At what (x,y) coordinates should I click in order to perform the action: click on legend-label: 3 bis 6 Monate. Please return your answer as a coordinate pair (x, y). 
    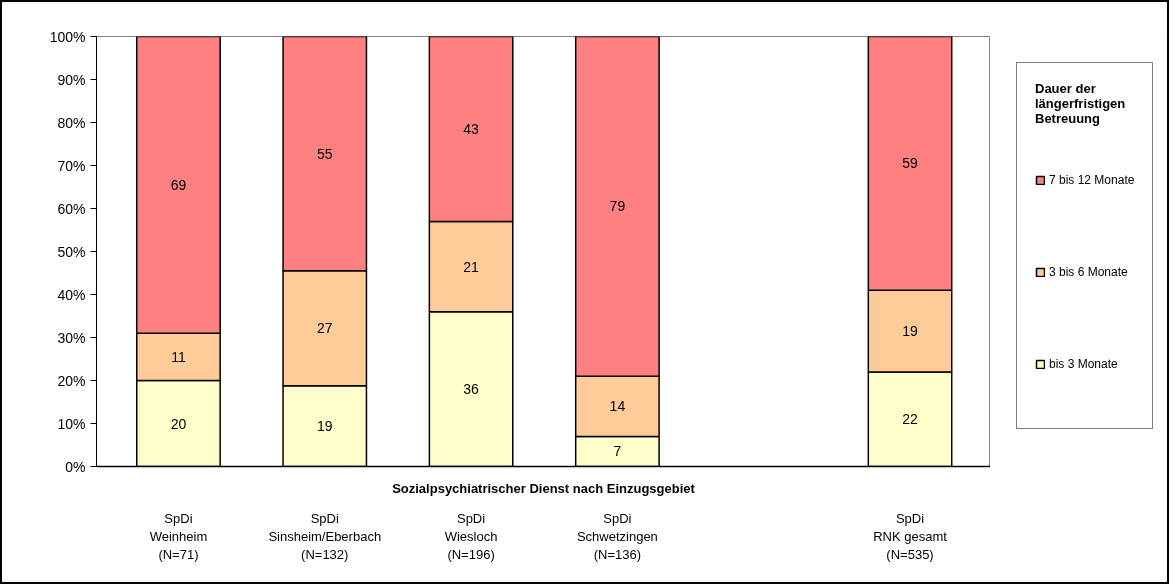
    Looking at the image, I should click on (1088, 272).